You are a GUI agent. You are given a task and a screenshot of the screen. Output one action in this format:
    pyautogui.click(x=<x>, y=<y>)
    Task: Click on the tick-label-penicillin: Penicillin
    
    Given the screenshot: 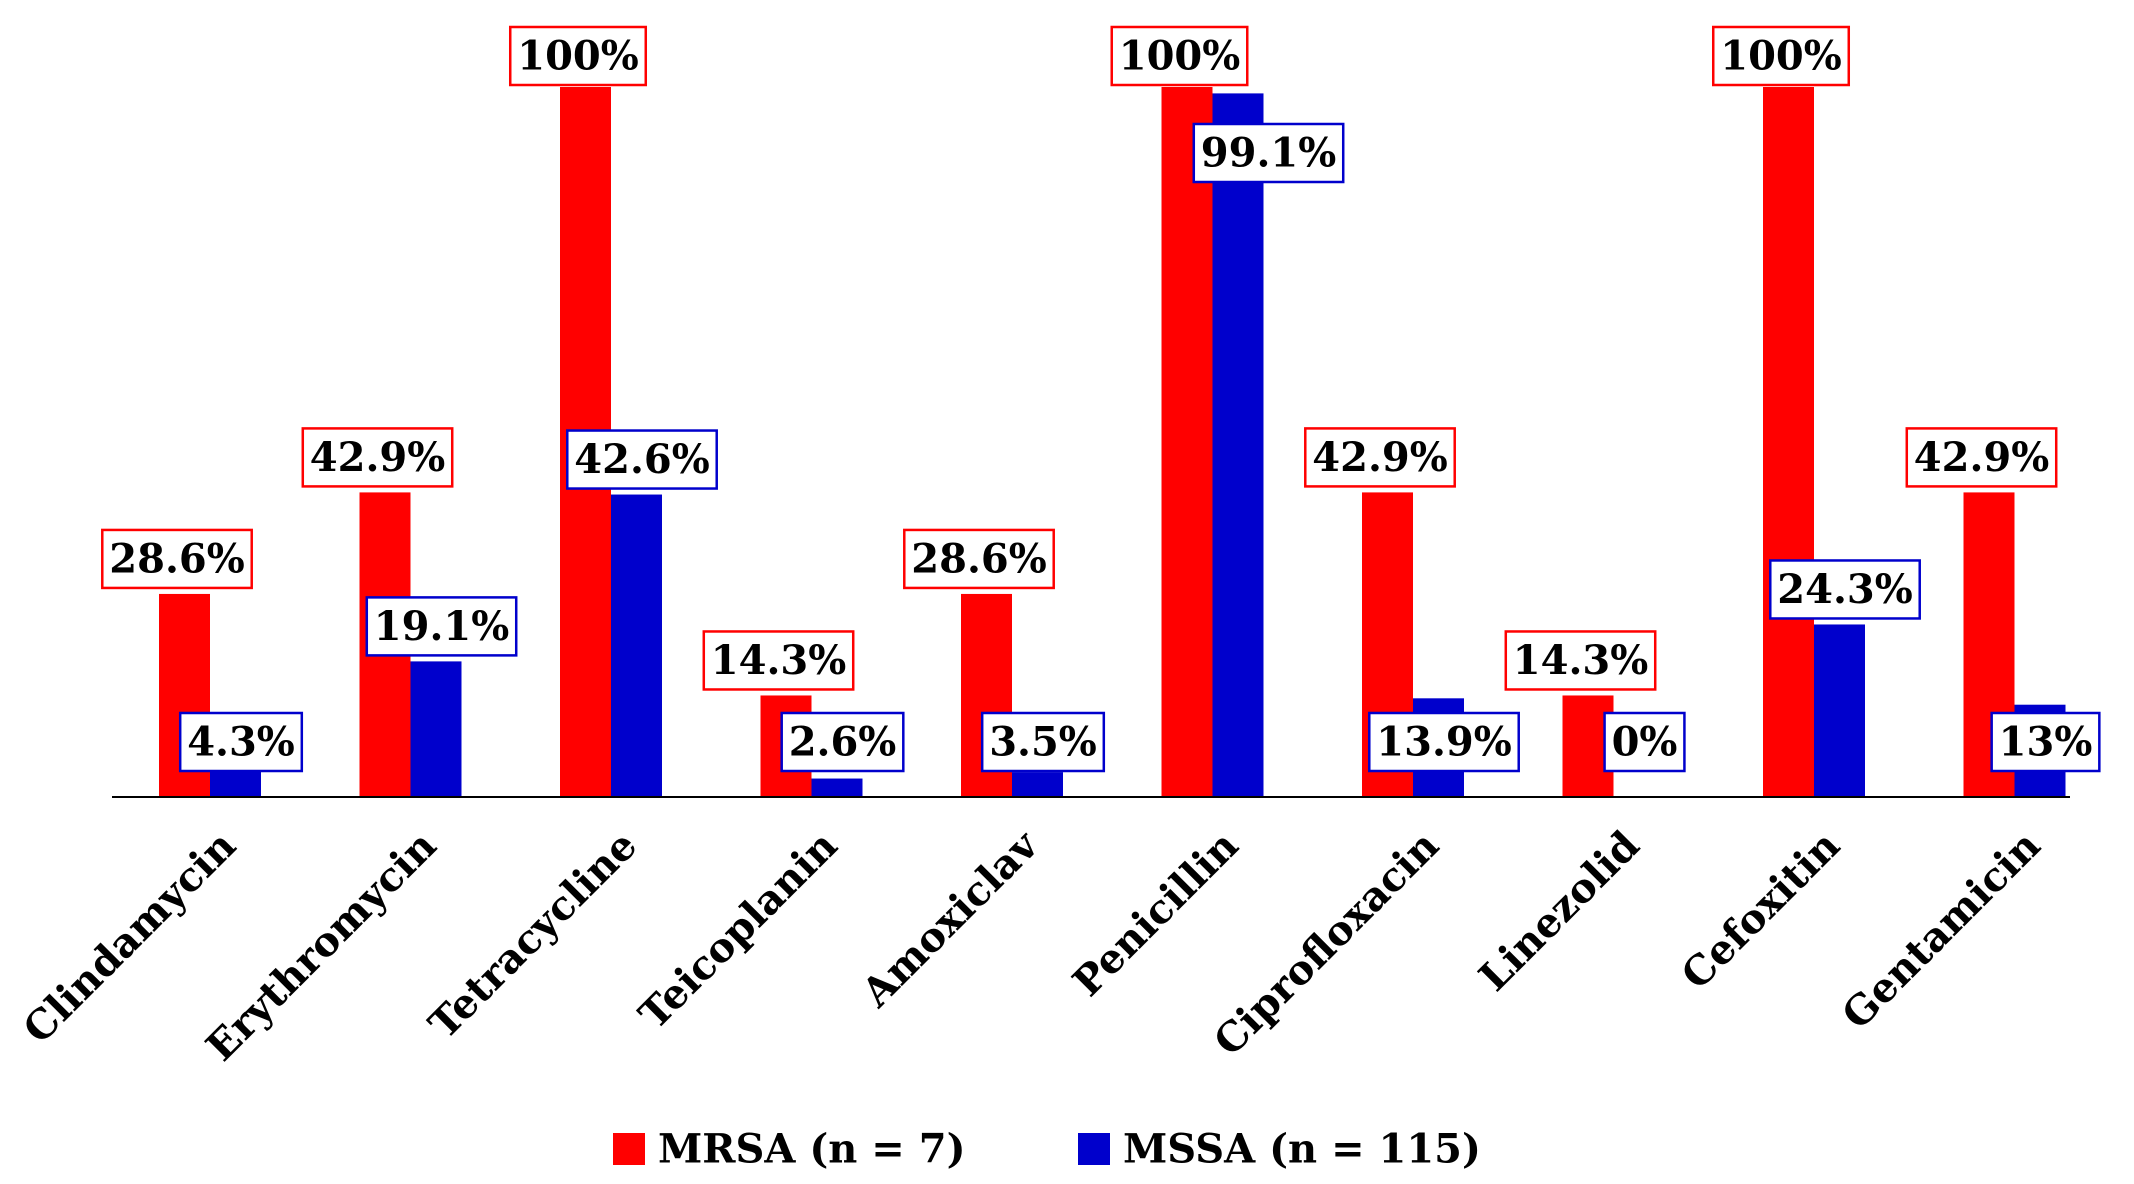 What is the action you would take?
    pyautogui.click(x=1156, y=914)
    